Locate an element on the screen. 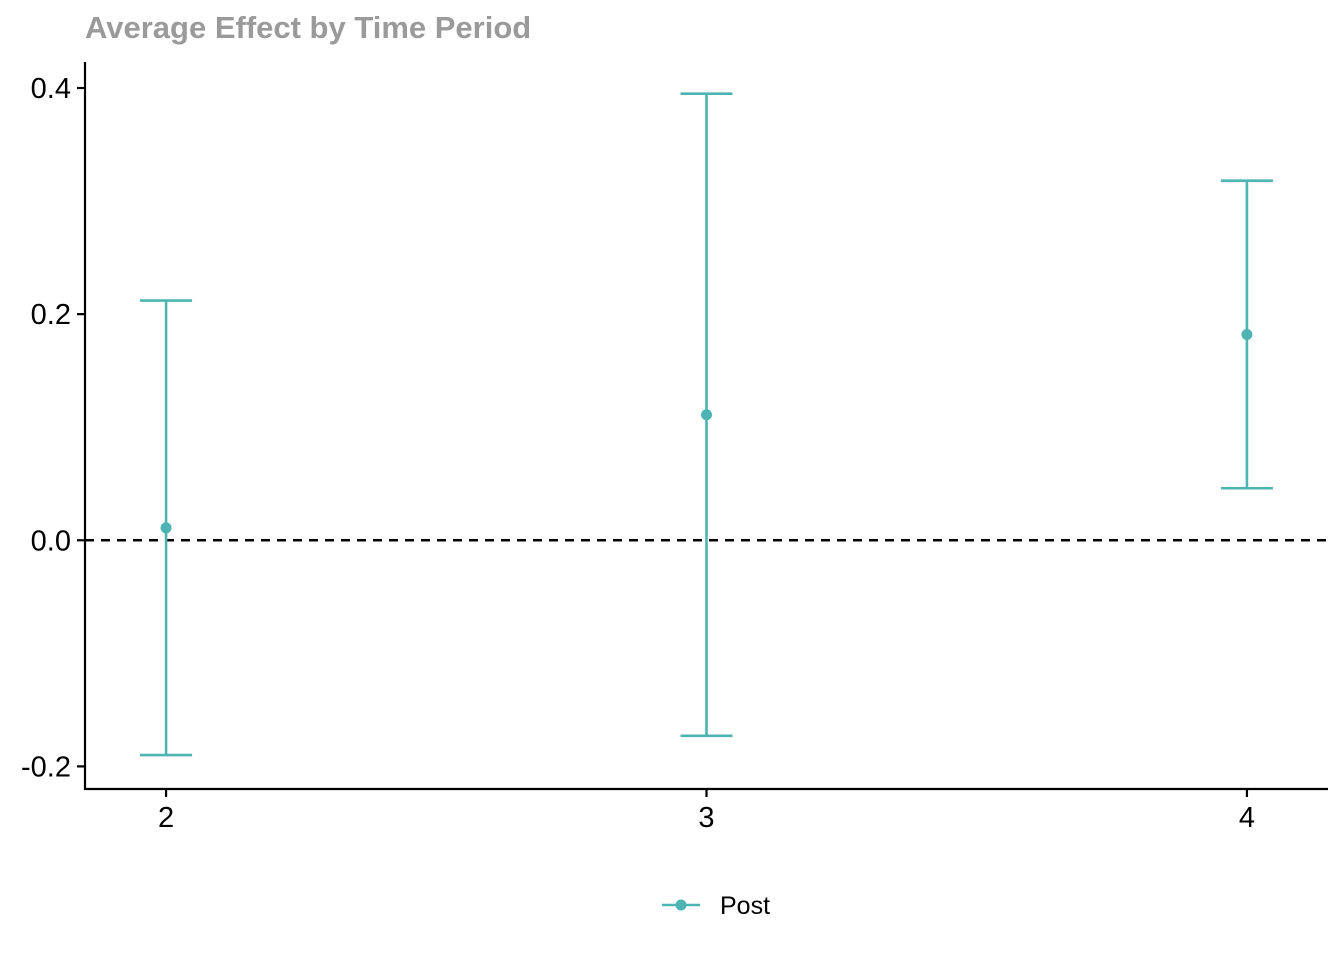 Image resolution: width=1344 pixels, height=960 pixels. legend: Post is located at coordinates (716, 906).